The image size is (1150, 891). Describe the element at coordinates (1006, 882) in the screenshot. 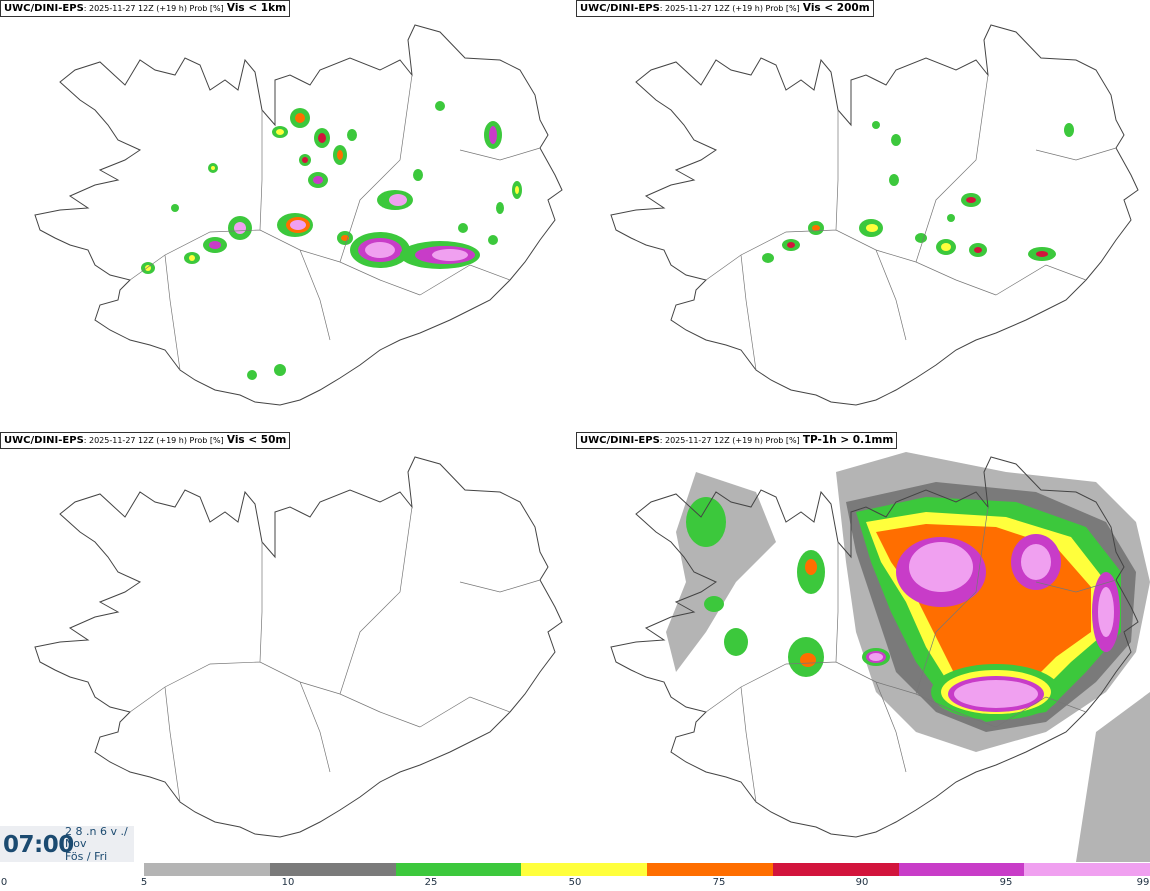

I see `color-scale-tick-label: 95` at that location.